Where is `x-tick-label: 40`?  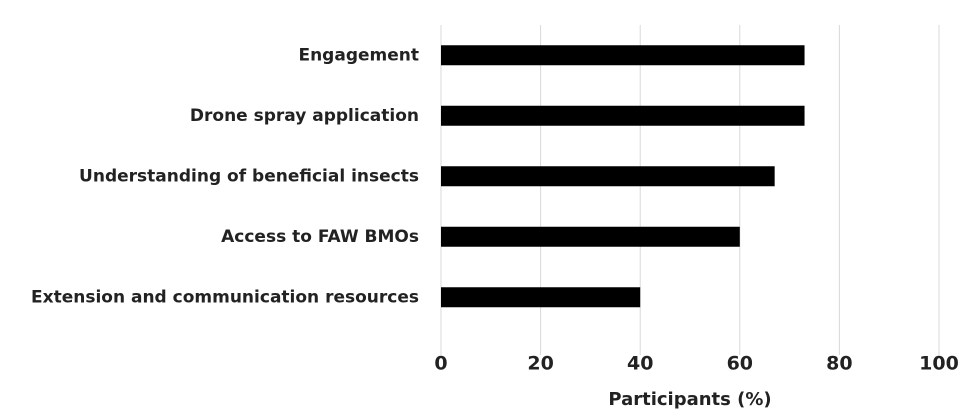
x-tick-label: 40 is located at coordinates (640, 364).